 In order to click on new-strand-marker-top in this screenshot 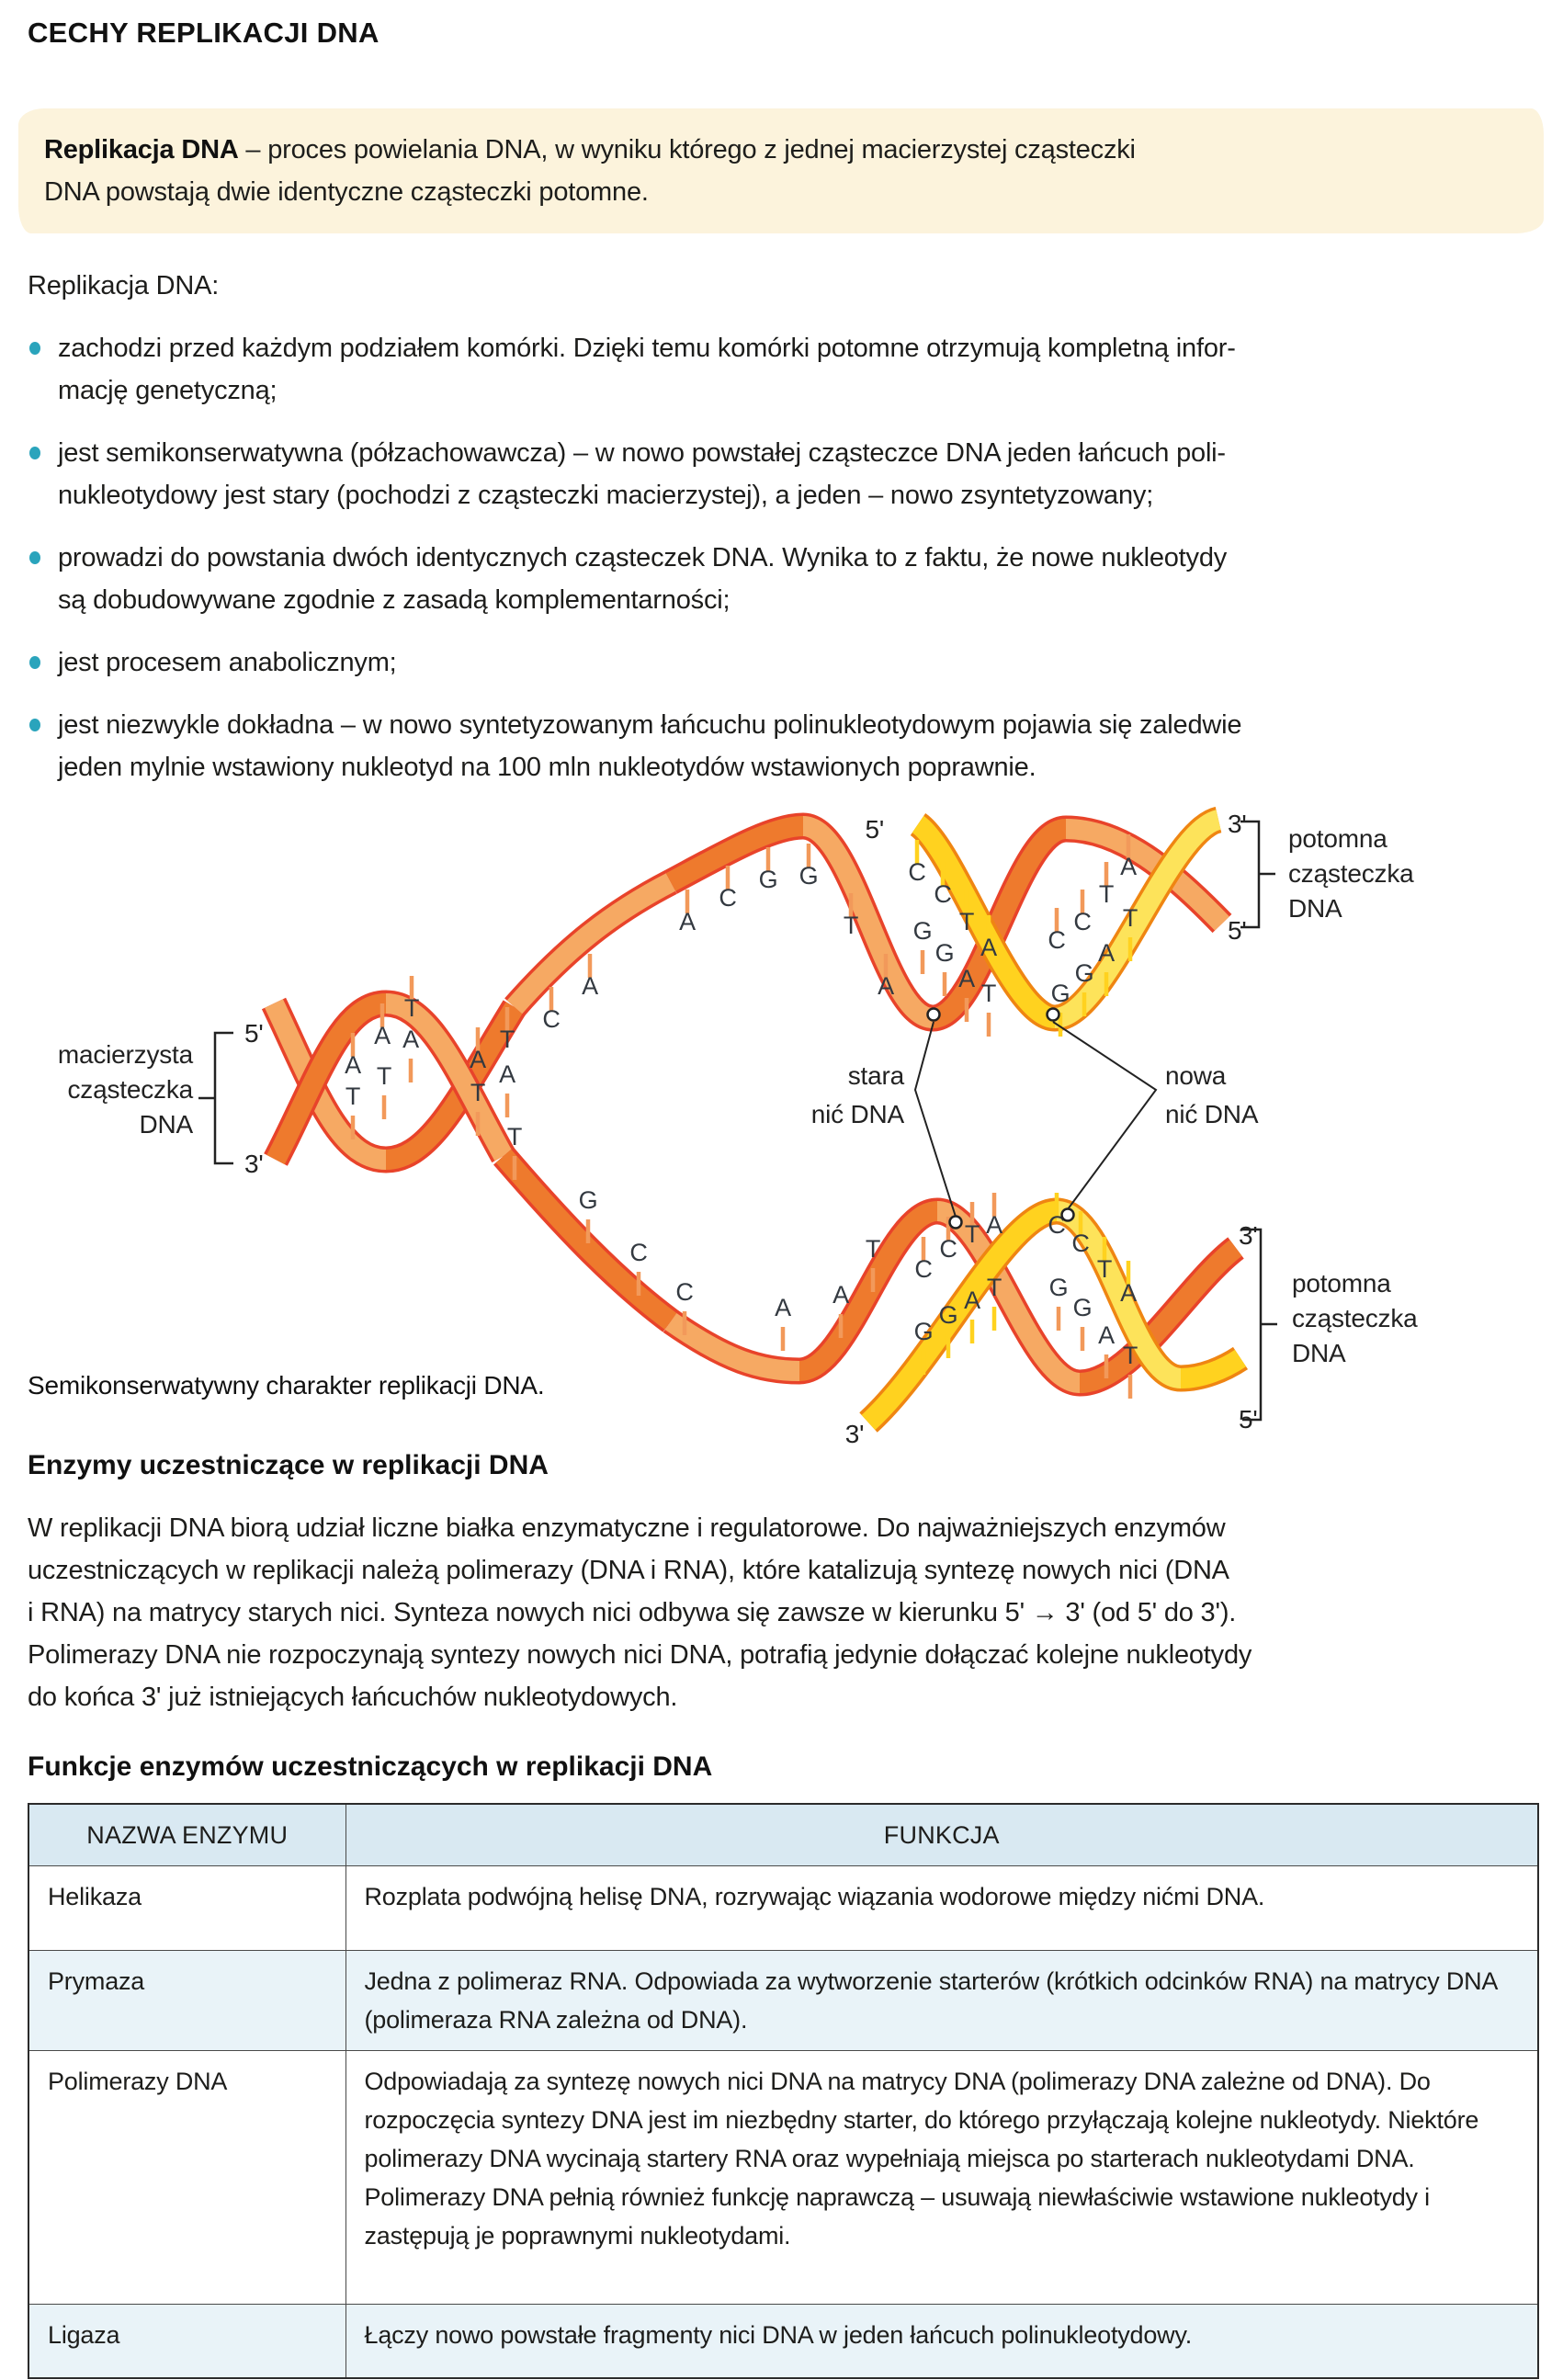, I will do `click(1053, 1014)`.